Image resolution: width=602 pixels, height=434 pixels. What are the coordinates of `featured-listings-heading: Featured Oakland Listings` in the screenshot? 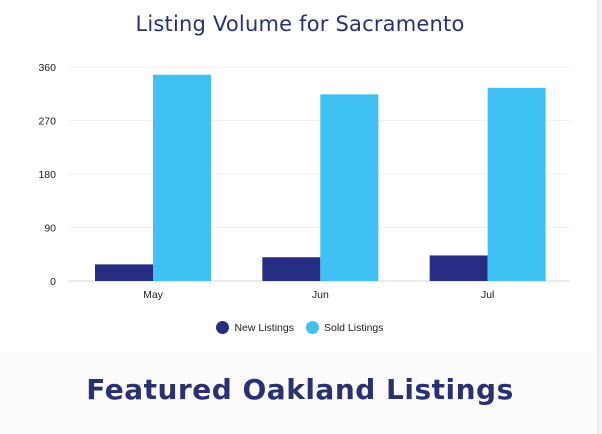 It's located at (300, 389).